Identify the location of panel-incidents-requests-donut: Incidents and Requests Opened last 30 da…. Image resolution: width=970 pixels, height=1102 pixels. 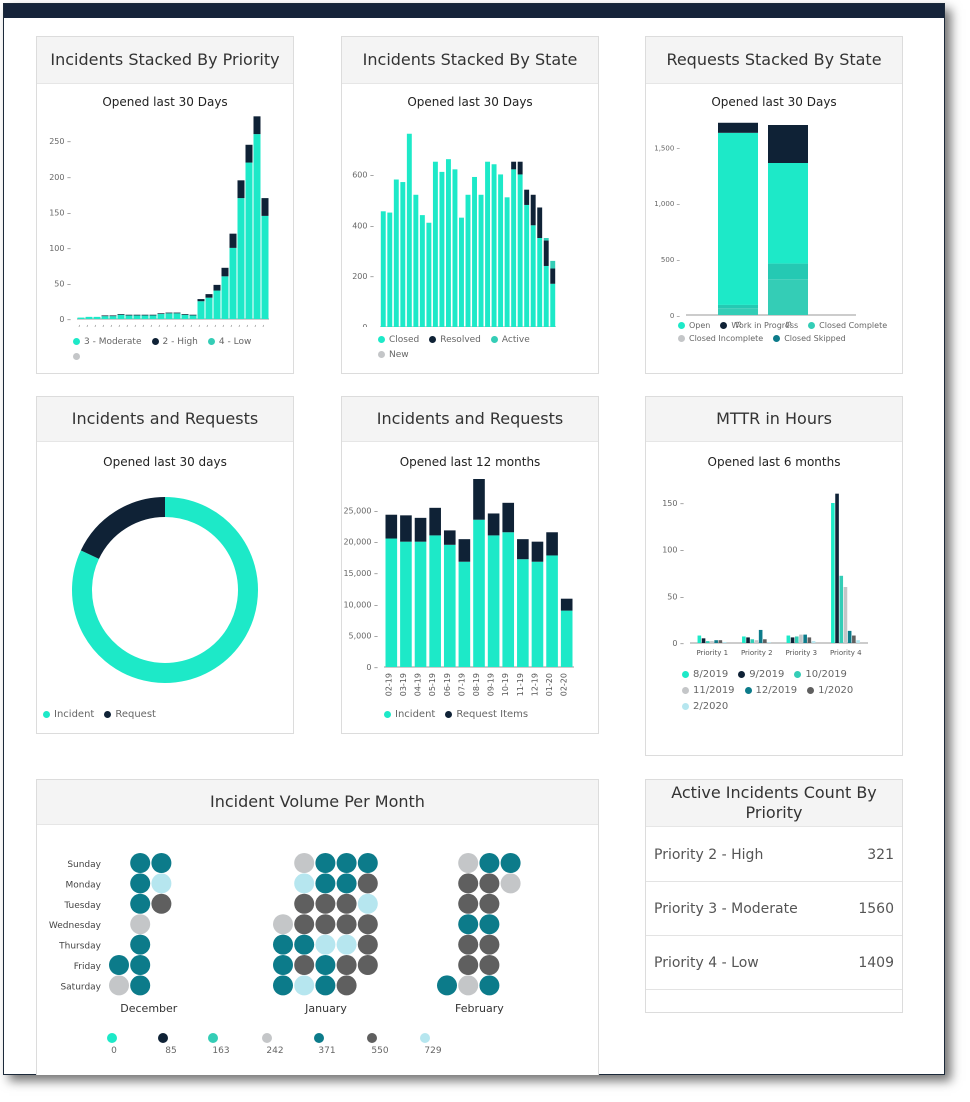
(165, 565).